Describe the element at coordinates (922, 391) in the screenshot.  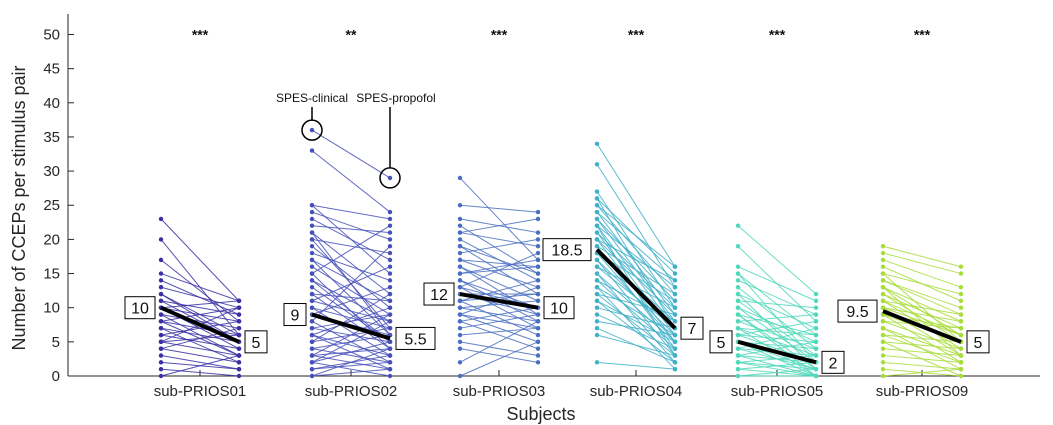
I see `x-tick-label: sub-PRIOS09` at that location.